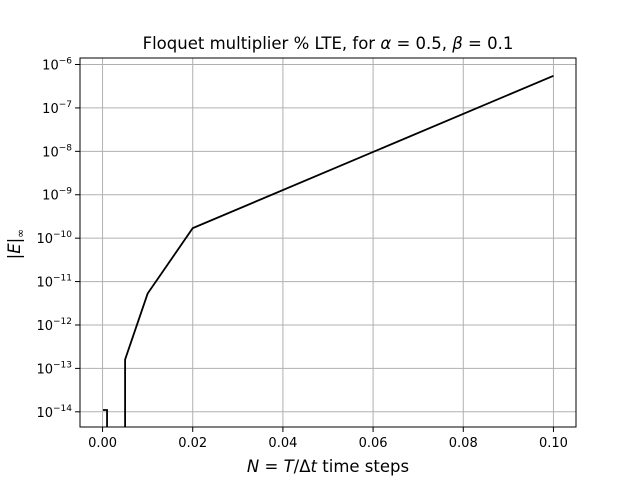 The height and width of the screenshot is (480, 640). I want to click on y-tick-label: 10⁻¹¹, so click(54, 282).